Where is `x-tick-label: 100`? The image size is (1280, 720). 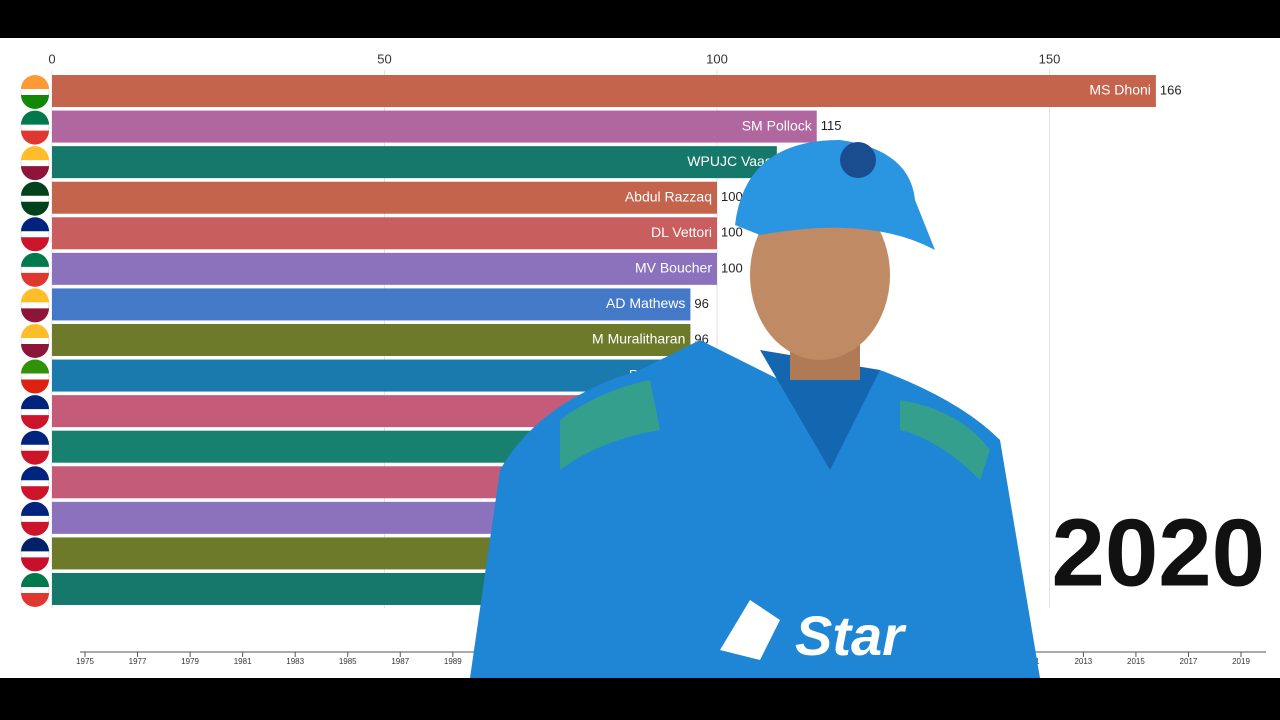 x-tick-label: 100 is located at coordinates (717, 58).